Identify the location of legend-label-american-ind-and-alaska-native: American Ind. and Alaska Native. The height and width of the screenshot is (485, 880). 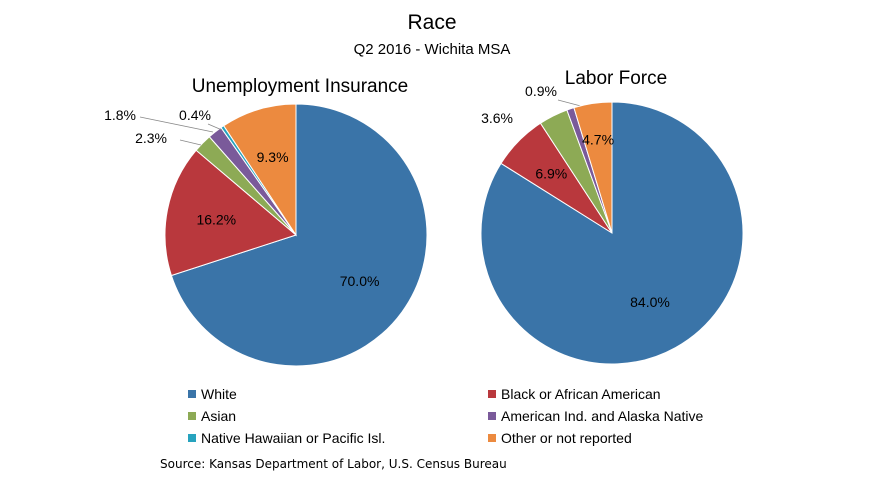
(602, 416).